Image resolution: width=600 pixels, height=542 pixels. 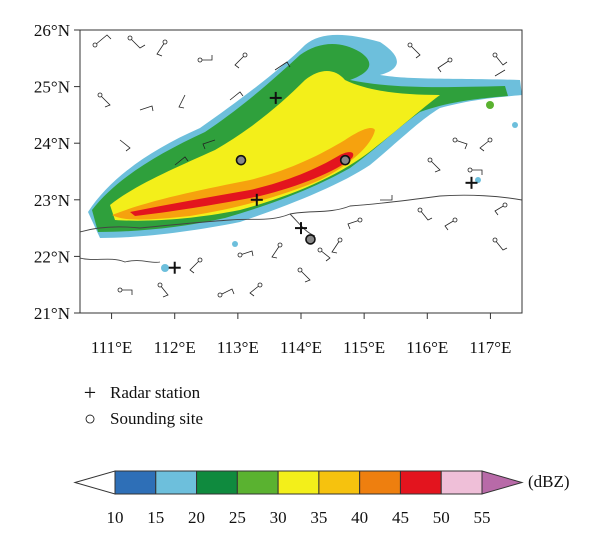 What do you see at coordinates (441, 517) in the screenshot?
I see `colorbar-tick-label: 50` at bounding box center [441, 517].